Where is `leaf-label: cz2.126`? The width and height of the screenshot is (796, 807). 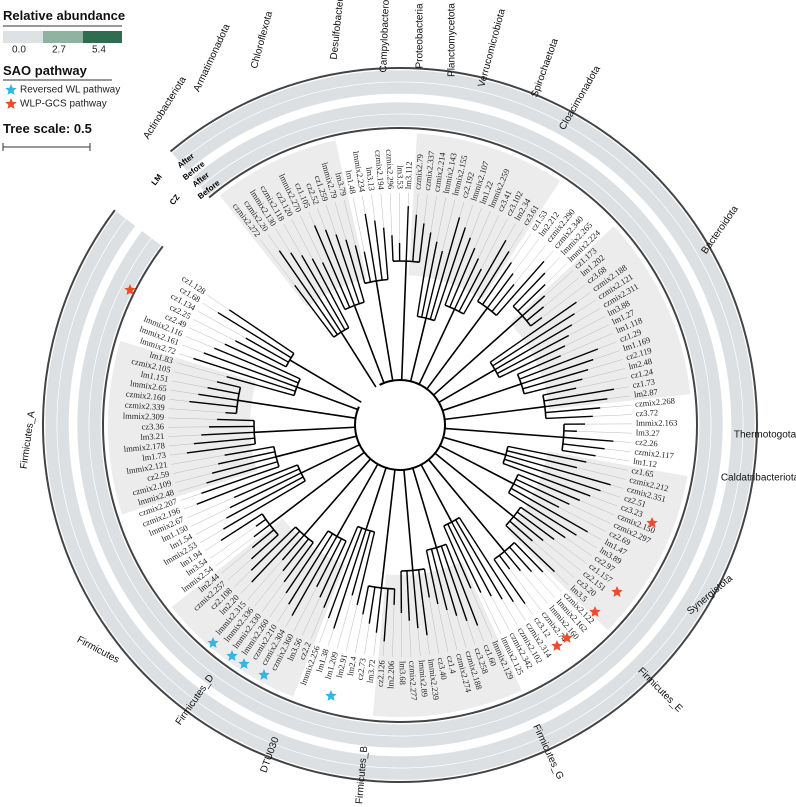 leaf-label: cz2.126 is located at coordinates (381, 673).